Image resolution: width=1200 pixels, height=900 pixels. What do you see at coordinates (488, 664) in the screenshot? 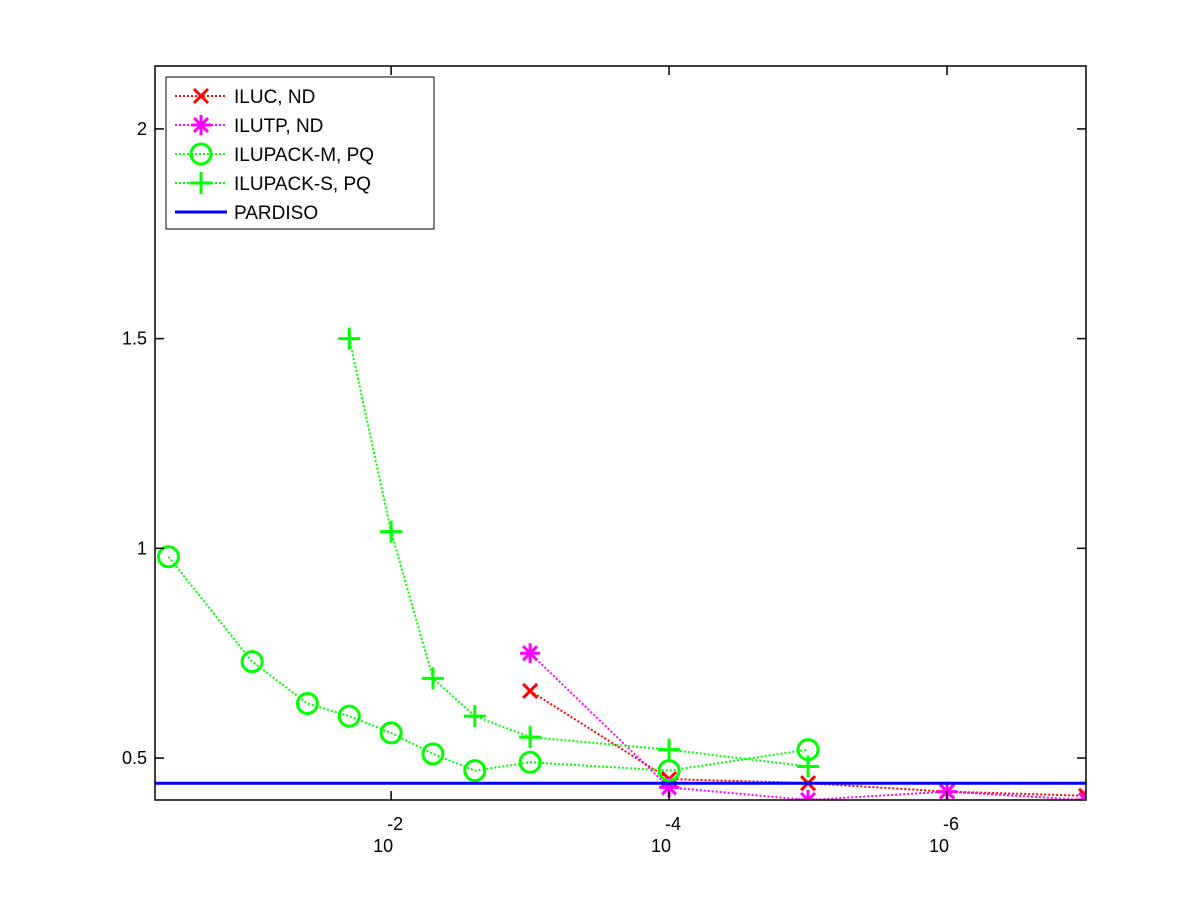
I see `series-line-ilupack-m-pq` at bounding box center [488, 664].